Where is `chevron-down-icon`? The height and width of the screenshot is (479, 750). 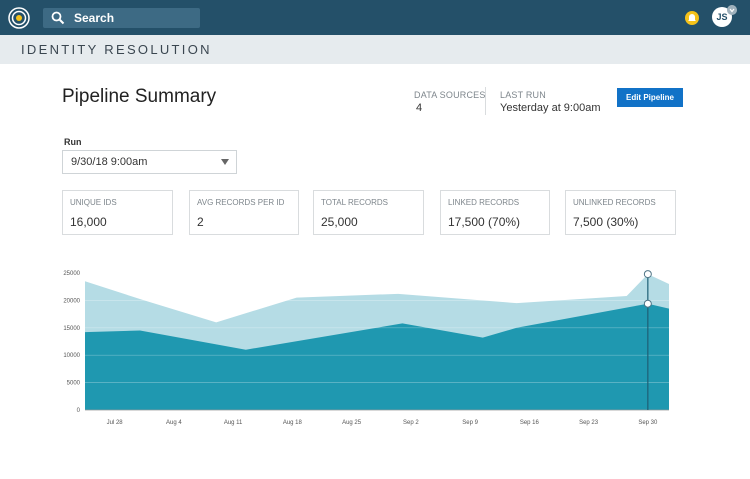
chevron-down-icon is located at coordinates (732, 10).